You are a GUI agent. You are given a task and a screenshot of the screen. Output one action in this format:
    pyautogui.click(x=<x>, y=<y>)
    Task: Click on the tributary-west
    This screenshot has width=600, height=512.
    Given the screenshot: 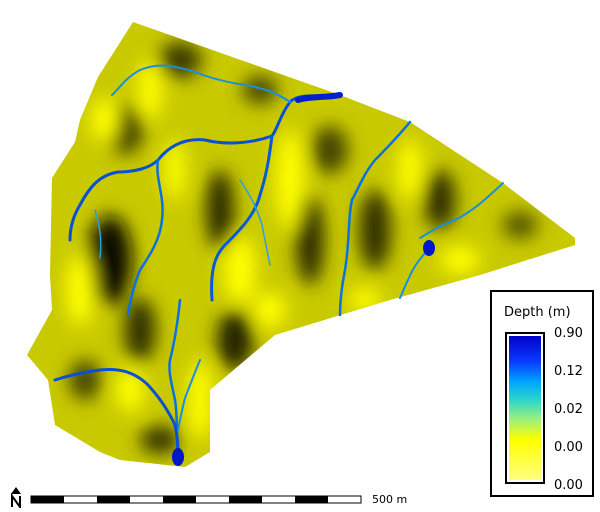 What is the action you would take?
    pyautogui.click(x=145, y=237)
    